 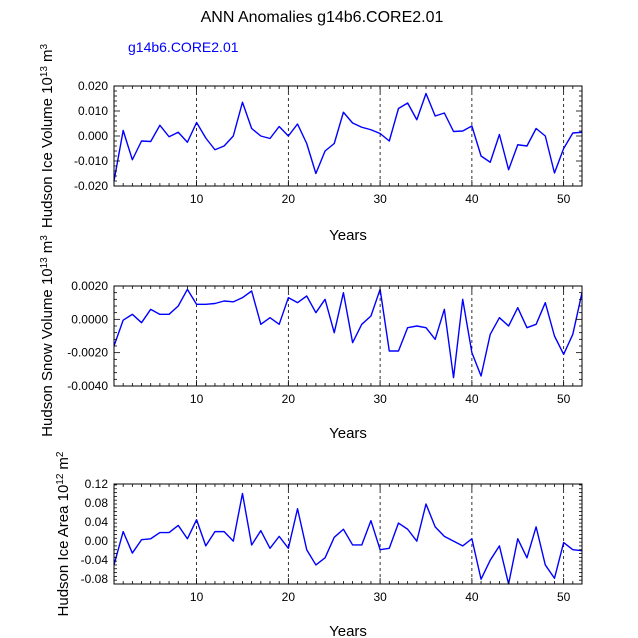 What do you see at coordinates (60, 454) in the screenshot?
I see `y-axis-label-unit-exponent: 2` at bounding box center [60, 454].